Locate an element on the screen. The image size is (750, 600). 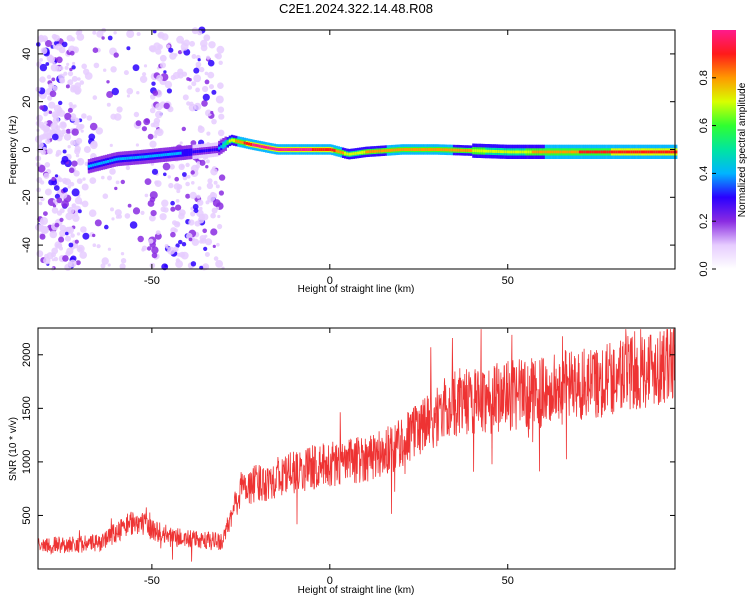
y-tick-label: 1500 is located at coordinates (27, 408).